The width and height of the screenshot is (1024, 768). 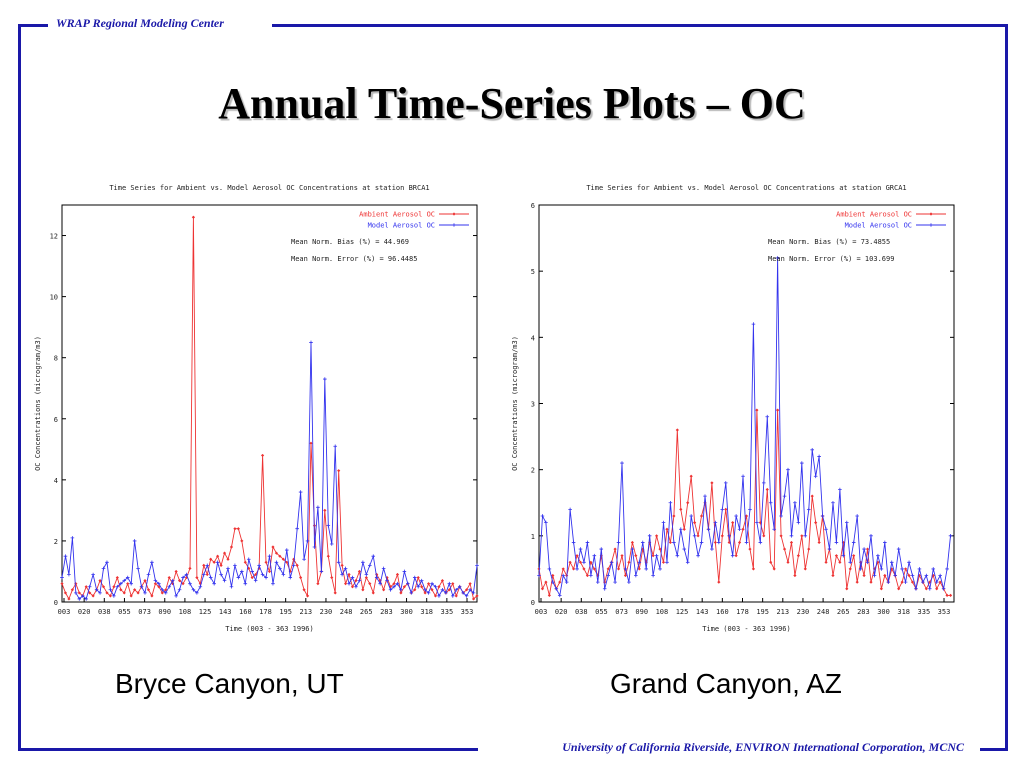 I want to click on x-tick-label: 090, so click(x=641, y=612).